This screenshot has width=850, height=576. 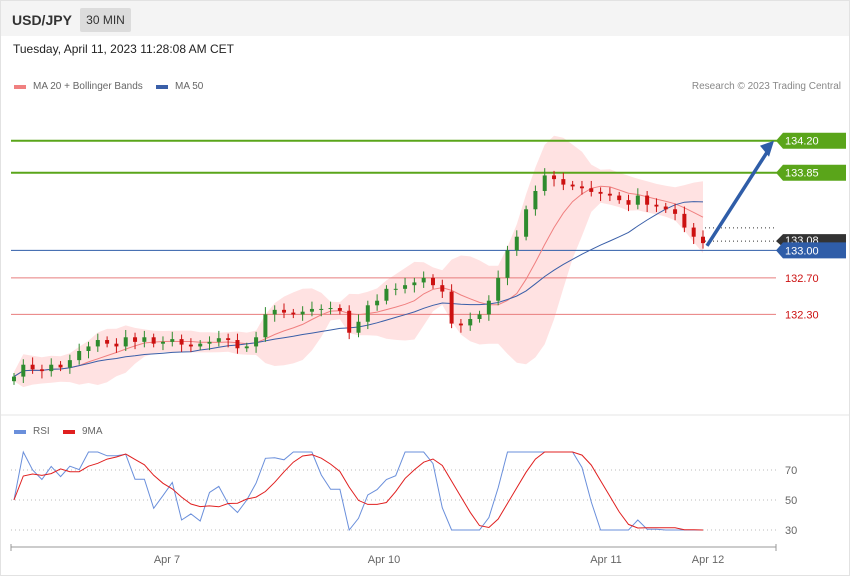 What do you see at coordinates (105, 20) in the screenshot?
I see `timeframe-button: 30 MIN` at bounding box center [105, 20].